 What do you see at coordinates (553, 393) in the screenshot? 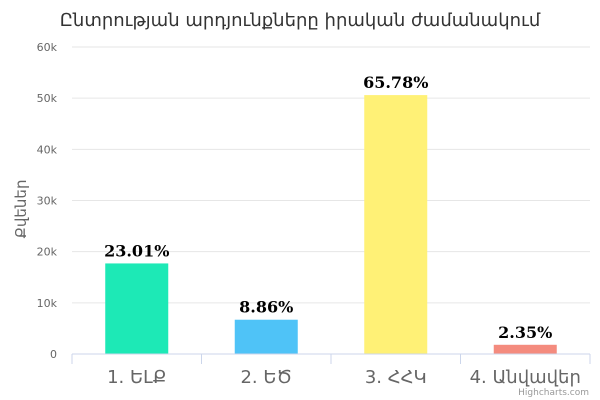
I see `credits: Highcharts.com` at bounding box center [553, 393].